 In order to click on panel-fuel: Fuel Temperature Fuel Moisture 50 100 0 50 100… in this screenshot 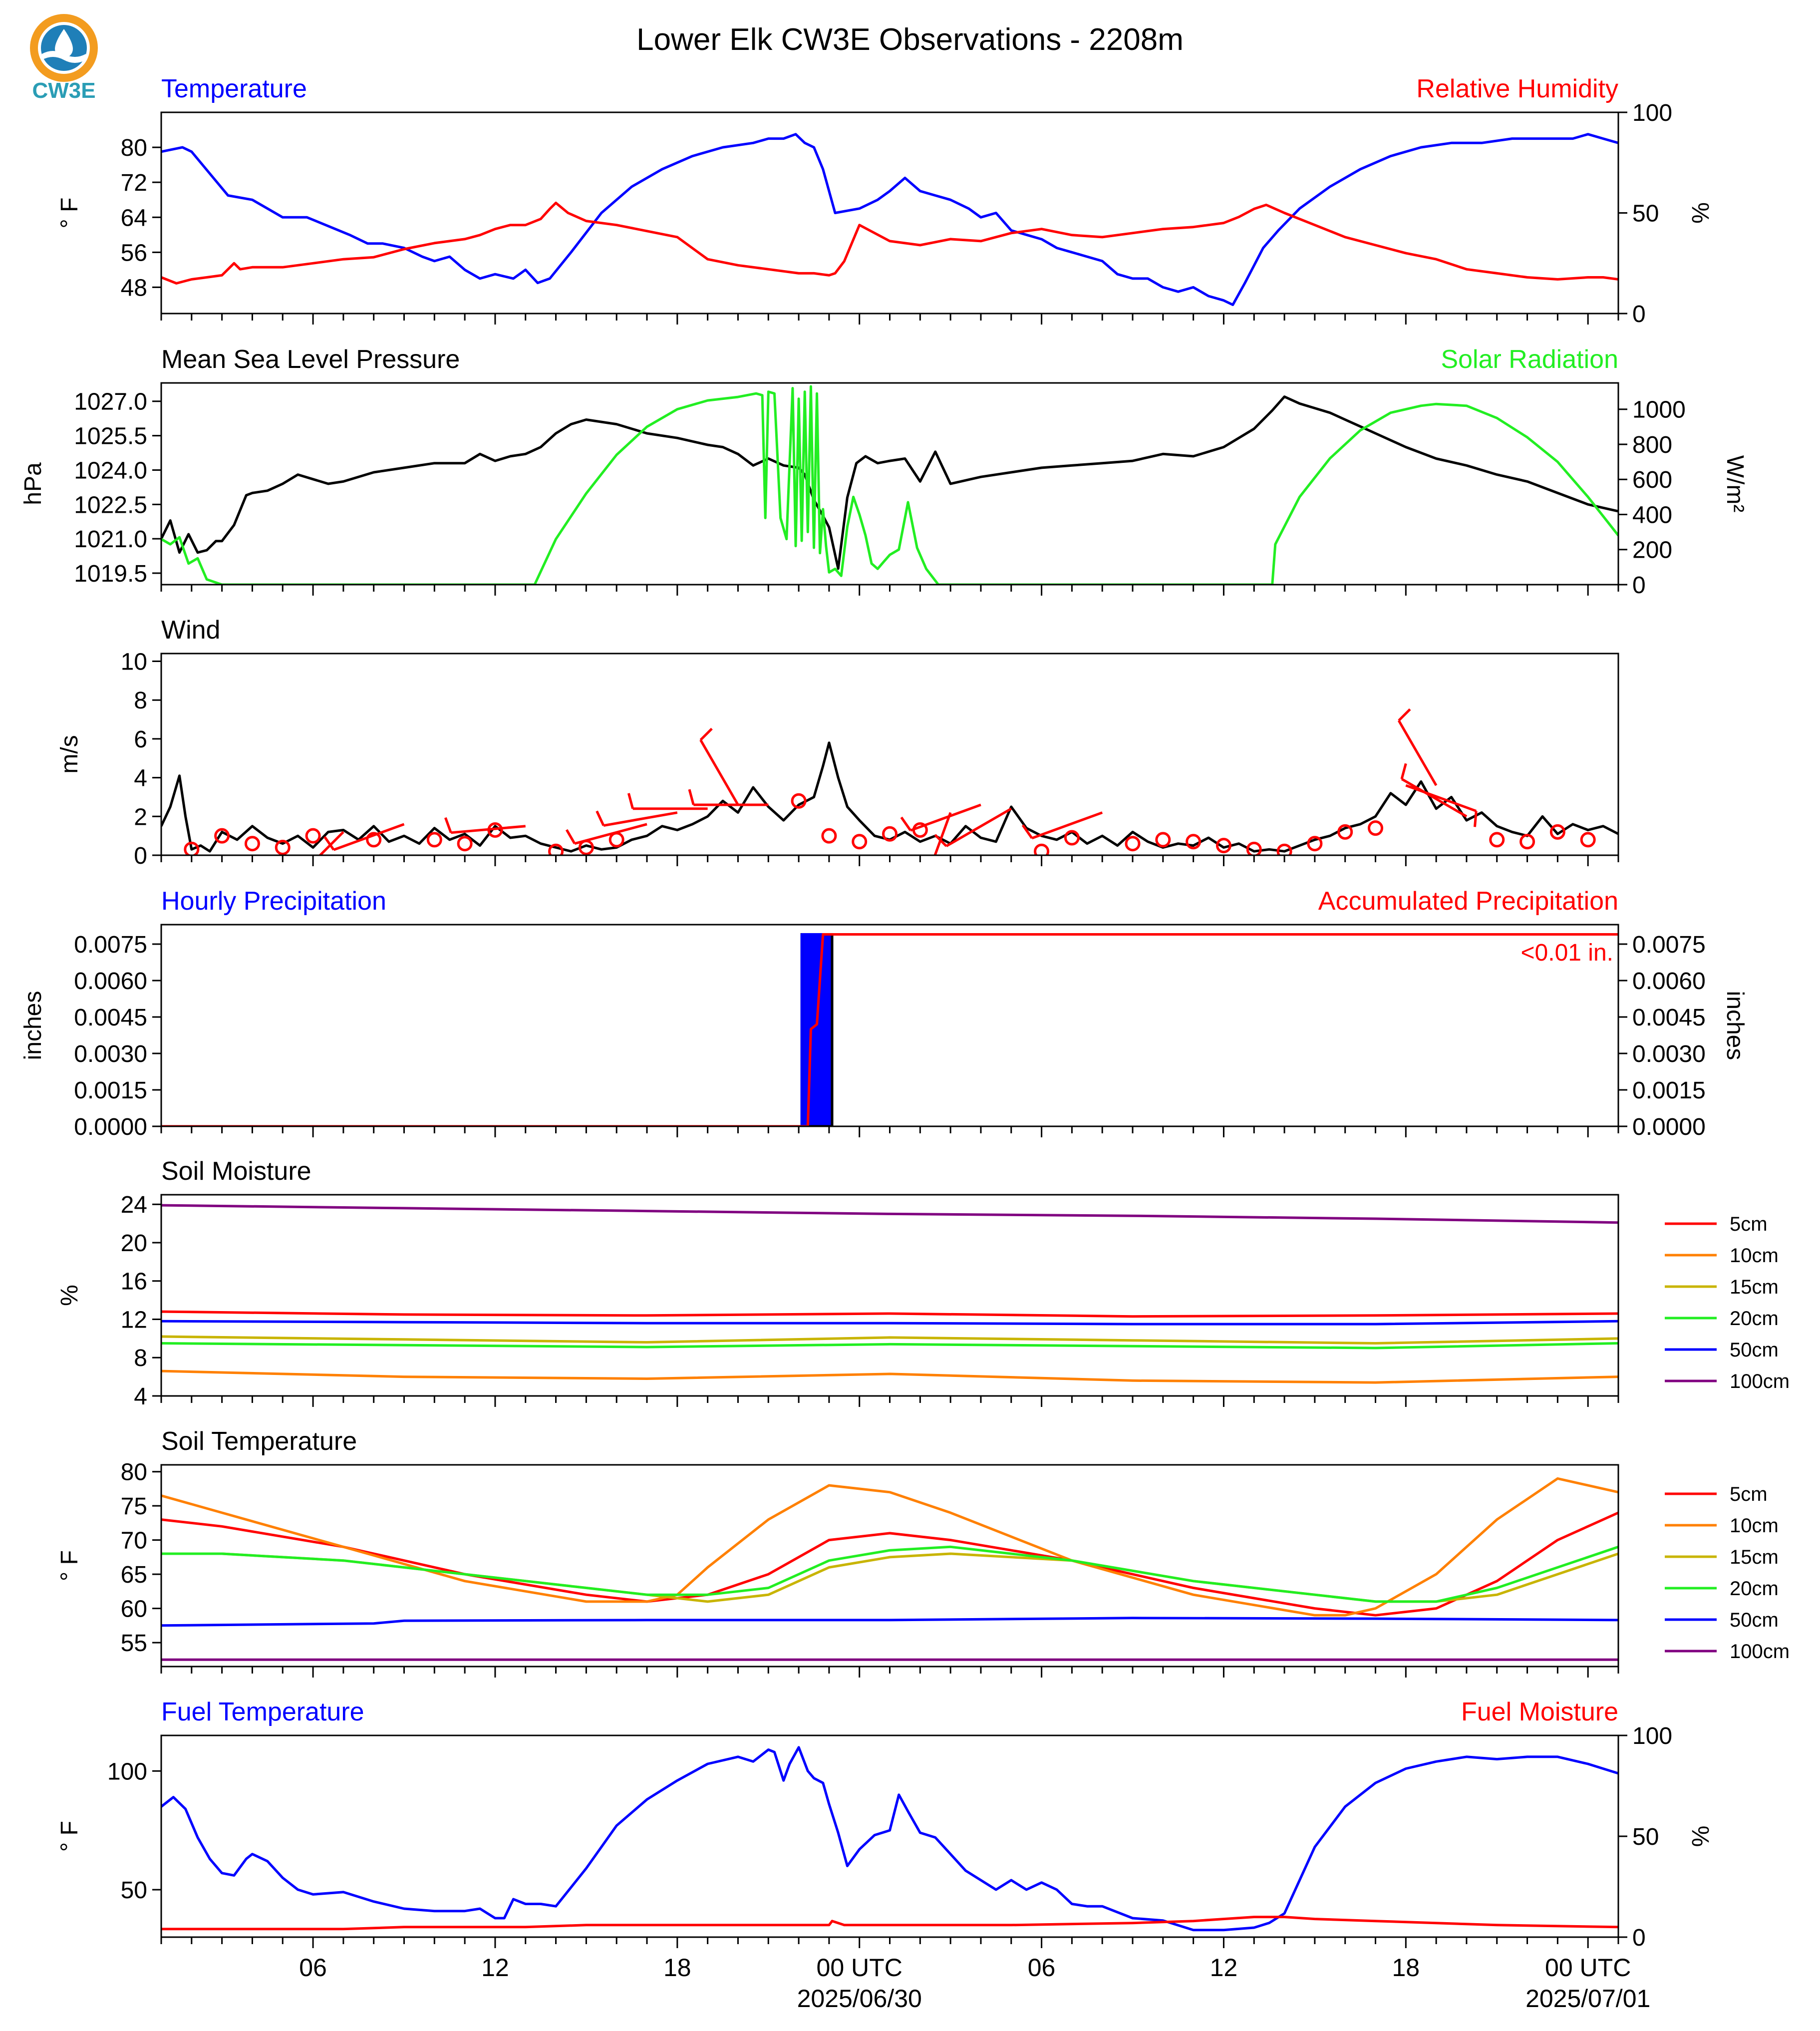, I will do `click(884, 1855)`.